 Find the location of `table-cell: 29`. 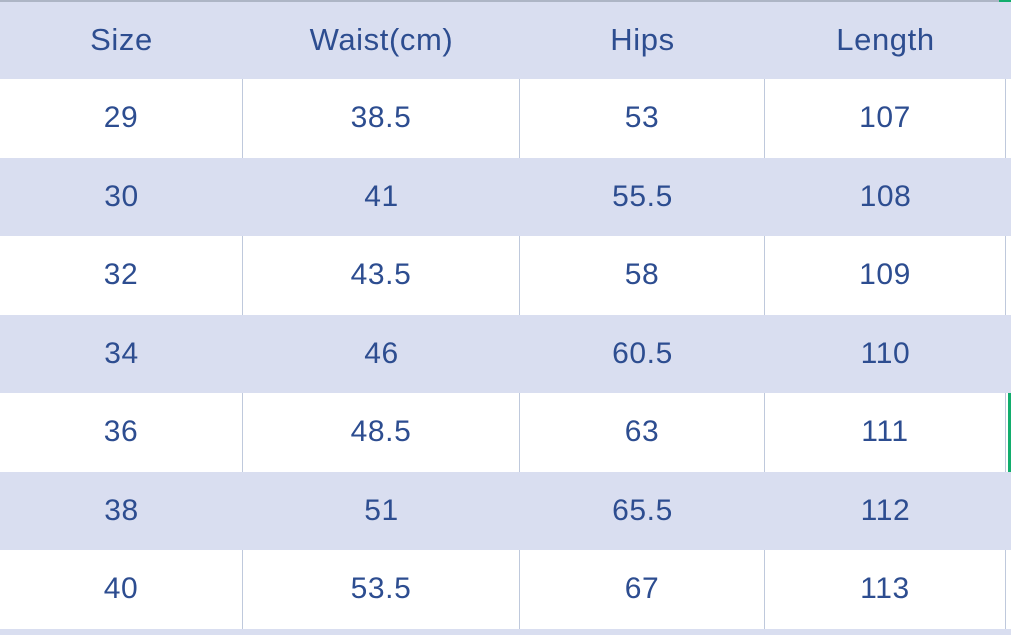

table-cell: 29 is located at coordinates (121, 118).